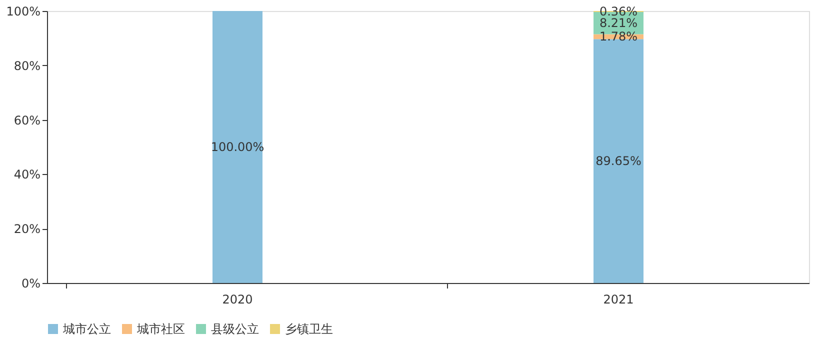  What do you see at coordinates (30, 283) in the screenshot?
I see `y-tick-label: 0%` at bounding box center [30, 283].